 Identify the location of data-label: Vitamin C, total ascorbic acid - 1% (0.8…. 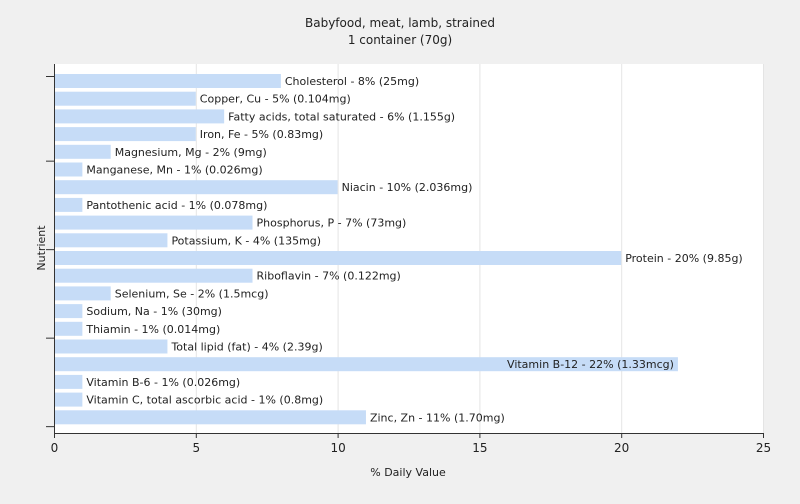
(204, 400).